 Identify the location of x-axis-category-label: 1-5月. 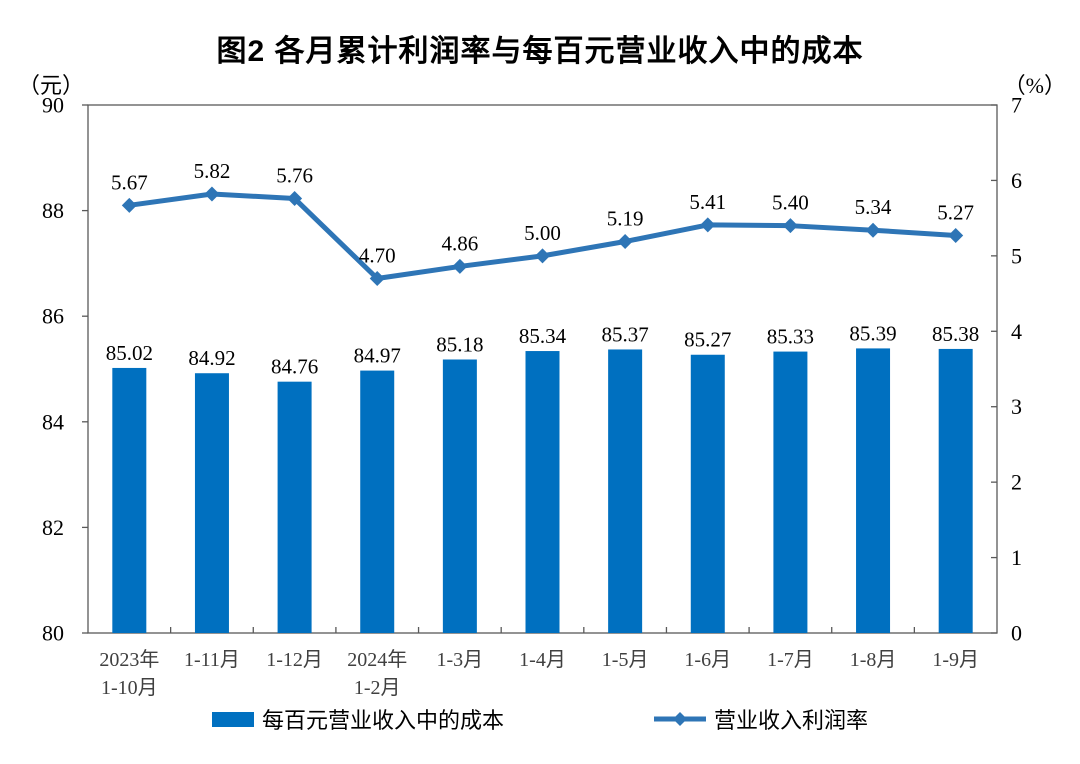
(625, 660).